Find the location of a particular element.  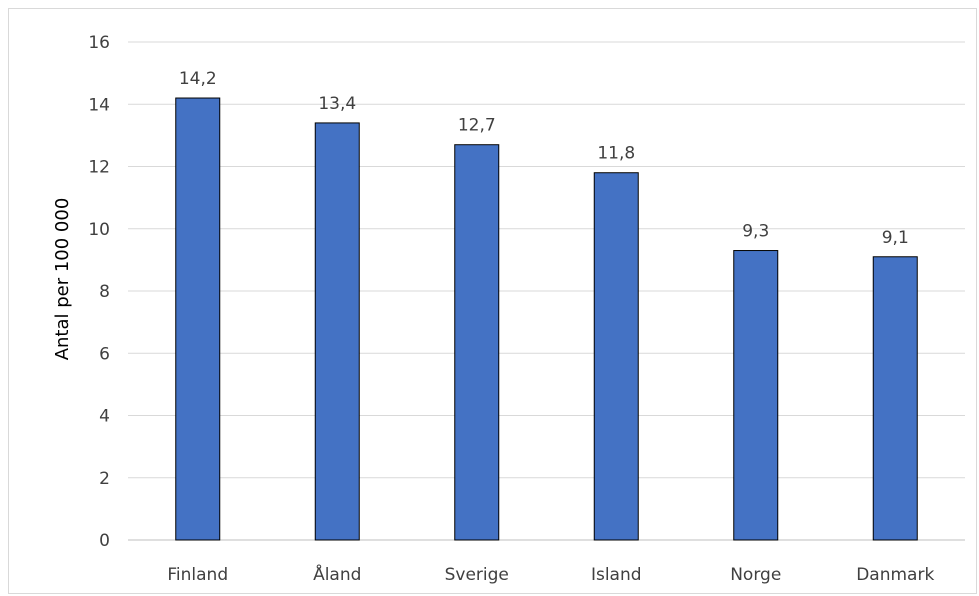

x-axis-ticks: Finland Åland Sverige Island Norge Danmark is located at coordinates (550, 574).